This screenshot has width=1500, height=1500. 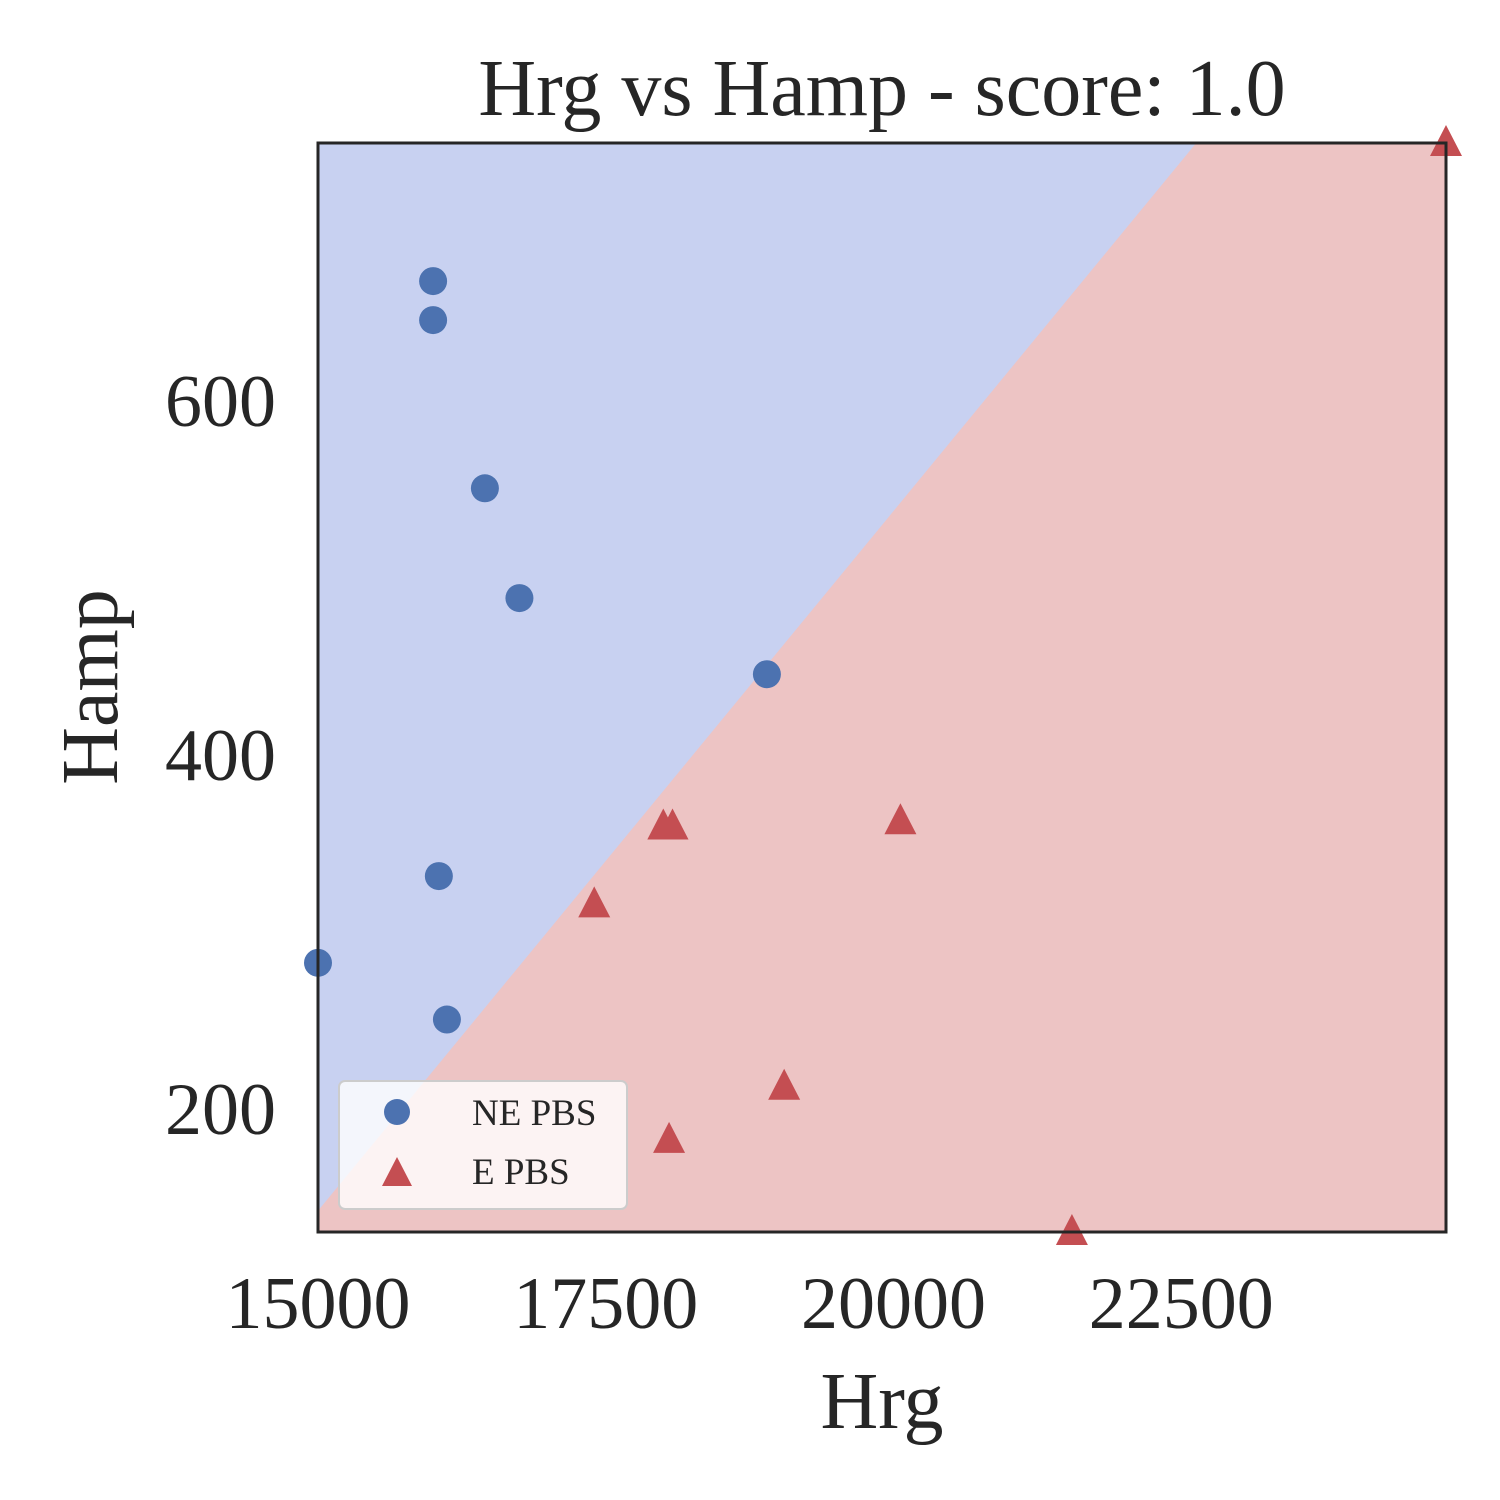 What do you see at coordinates (882, 1402) in the screenshot?
I see `x-axis-label: Hrg` at bounding box center [882, 1402].